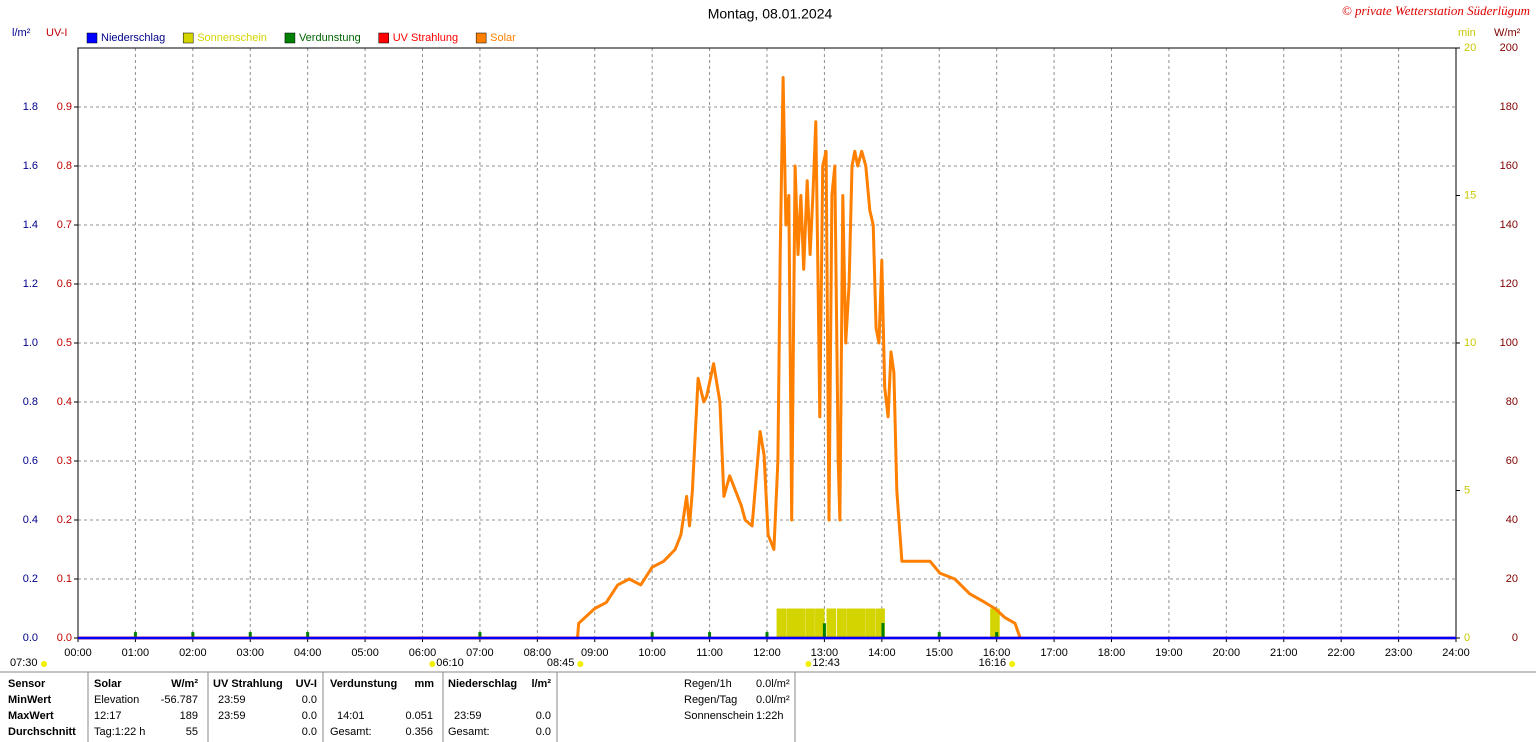 The width and height of the screenshot is (1536, 742). Describe the element at coordinates (179, 700) in the screenshot. I see `table-cell: -56.787` at that location.